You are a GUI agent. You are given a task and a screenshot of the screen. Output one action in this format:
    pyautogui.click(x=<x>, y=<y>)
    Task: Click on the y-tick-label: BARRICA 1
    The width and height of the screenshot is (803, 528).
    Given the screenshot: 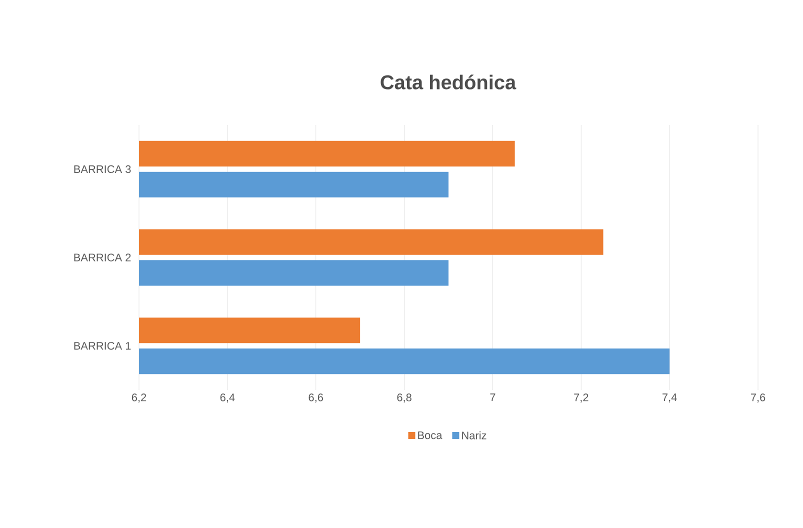 What is the action you would take?
    pyautogui.click(x=102, y=346)
    